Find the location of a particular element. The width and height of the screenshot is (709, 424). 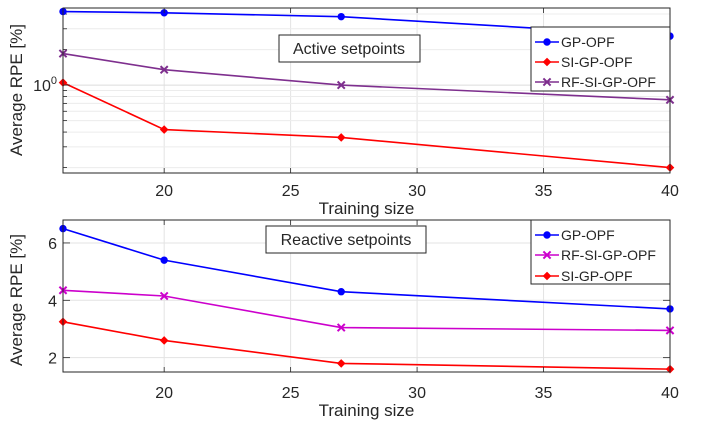

series-line-si-gp-opf is located at coordinates (366, 345).